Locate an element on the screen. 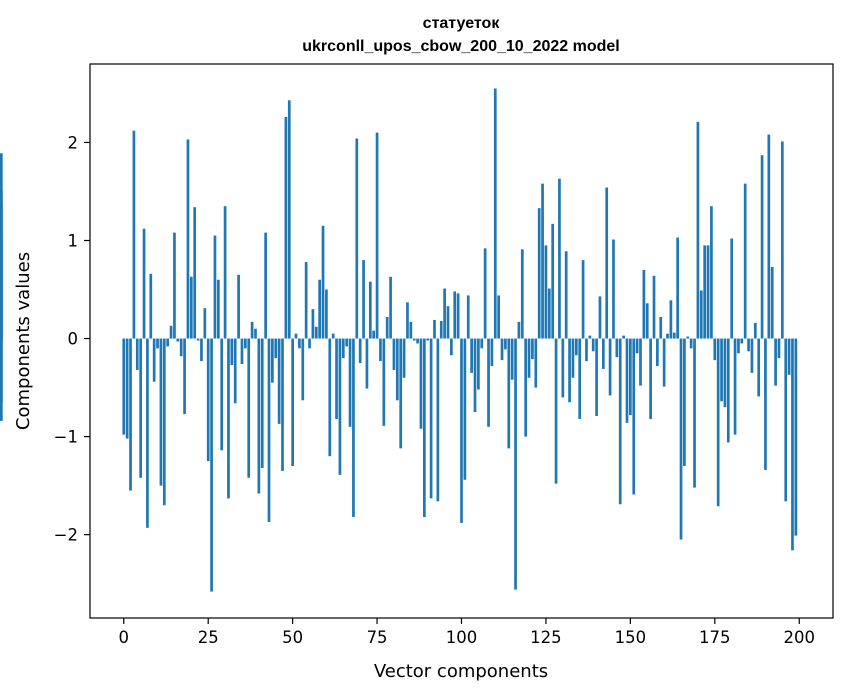 Image resolution: width=847 pixels, height=696 pixels. y-tick-label: −2 is located at coordinates (66, 535).